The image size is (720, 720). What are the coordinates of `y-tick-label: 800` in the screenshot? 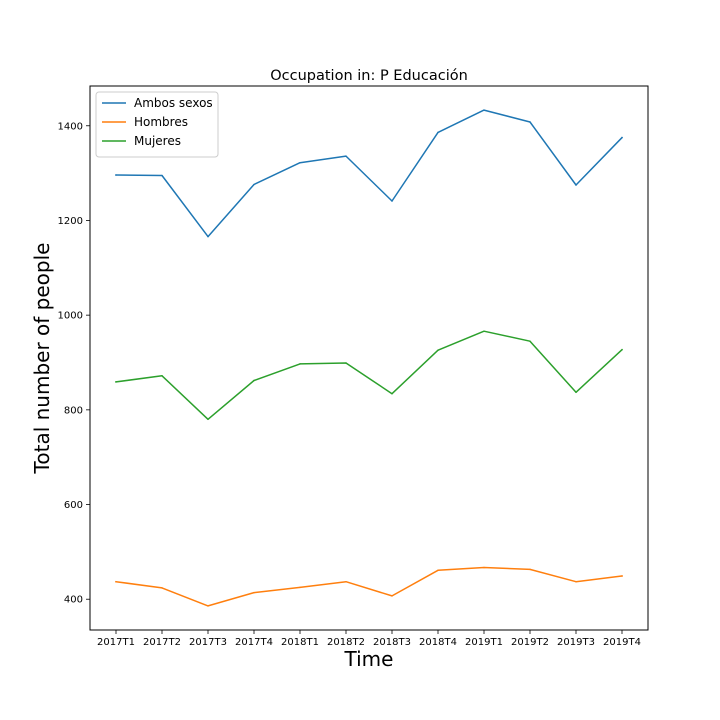 It's located at (73, 410).